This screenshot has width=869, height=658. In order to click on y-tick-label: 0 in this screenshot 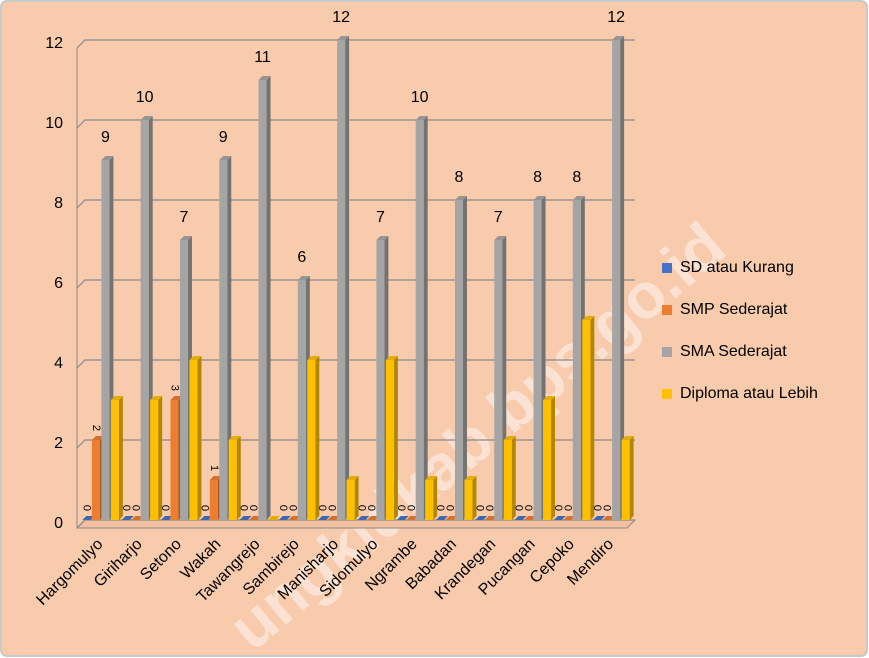, I will do `click(58, 523)`.